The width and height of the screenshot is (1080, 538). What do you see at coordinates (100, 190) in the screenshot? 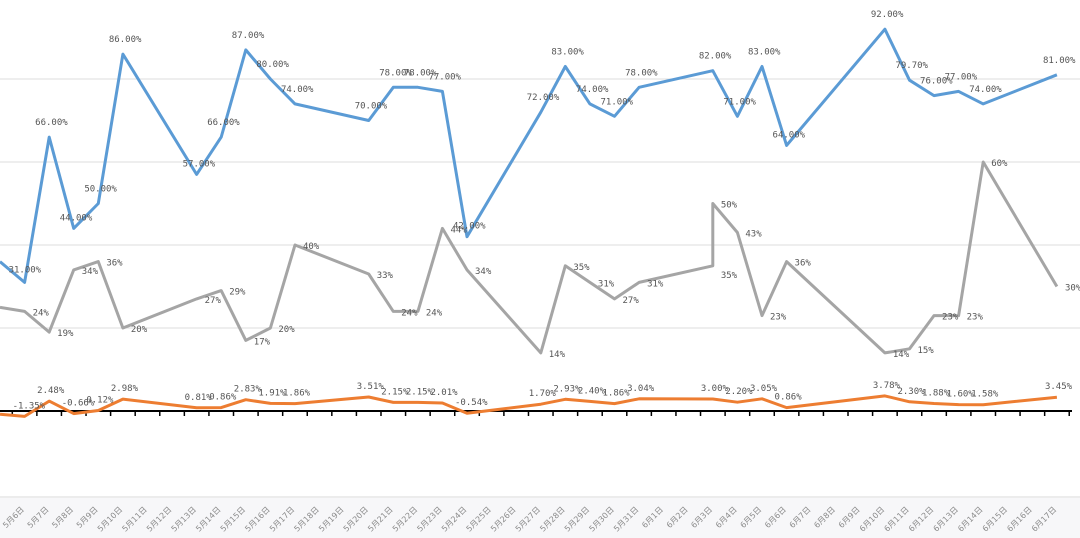
I see `series-blue-data-label: 50.00%` at bounding box center [100, 190].